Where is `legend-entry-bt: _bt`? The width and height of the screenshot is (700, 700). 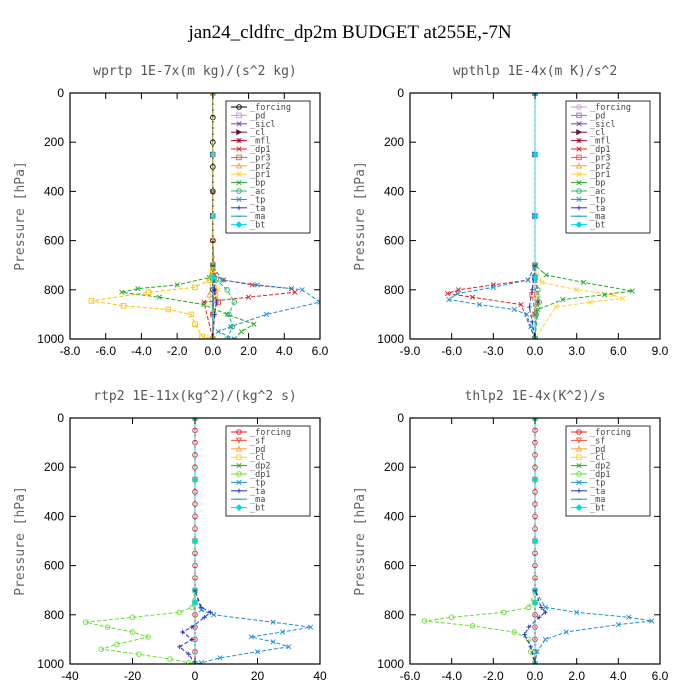
legend-entry-bt: _bt is located at coordinates (597, 226).